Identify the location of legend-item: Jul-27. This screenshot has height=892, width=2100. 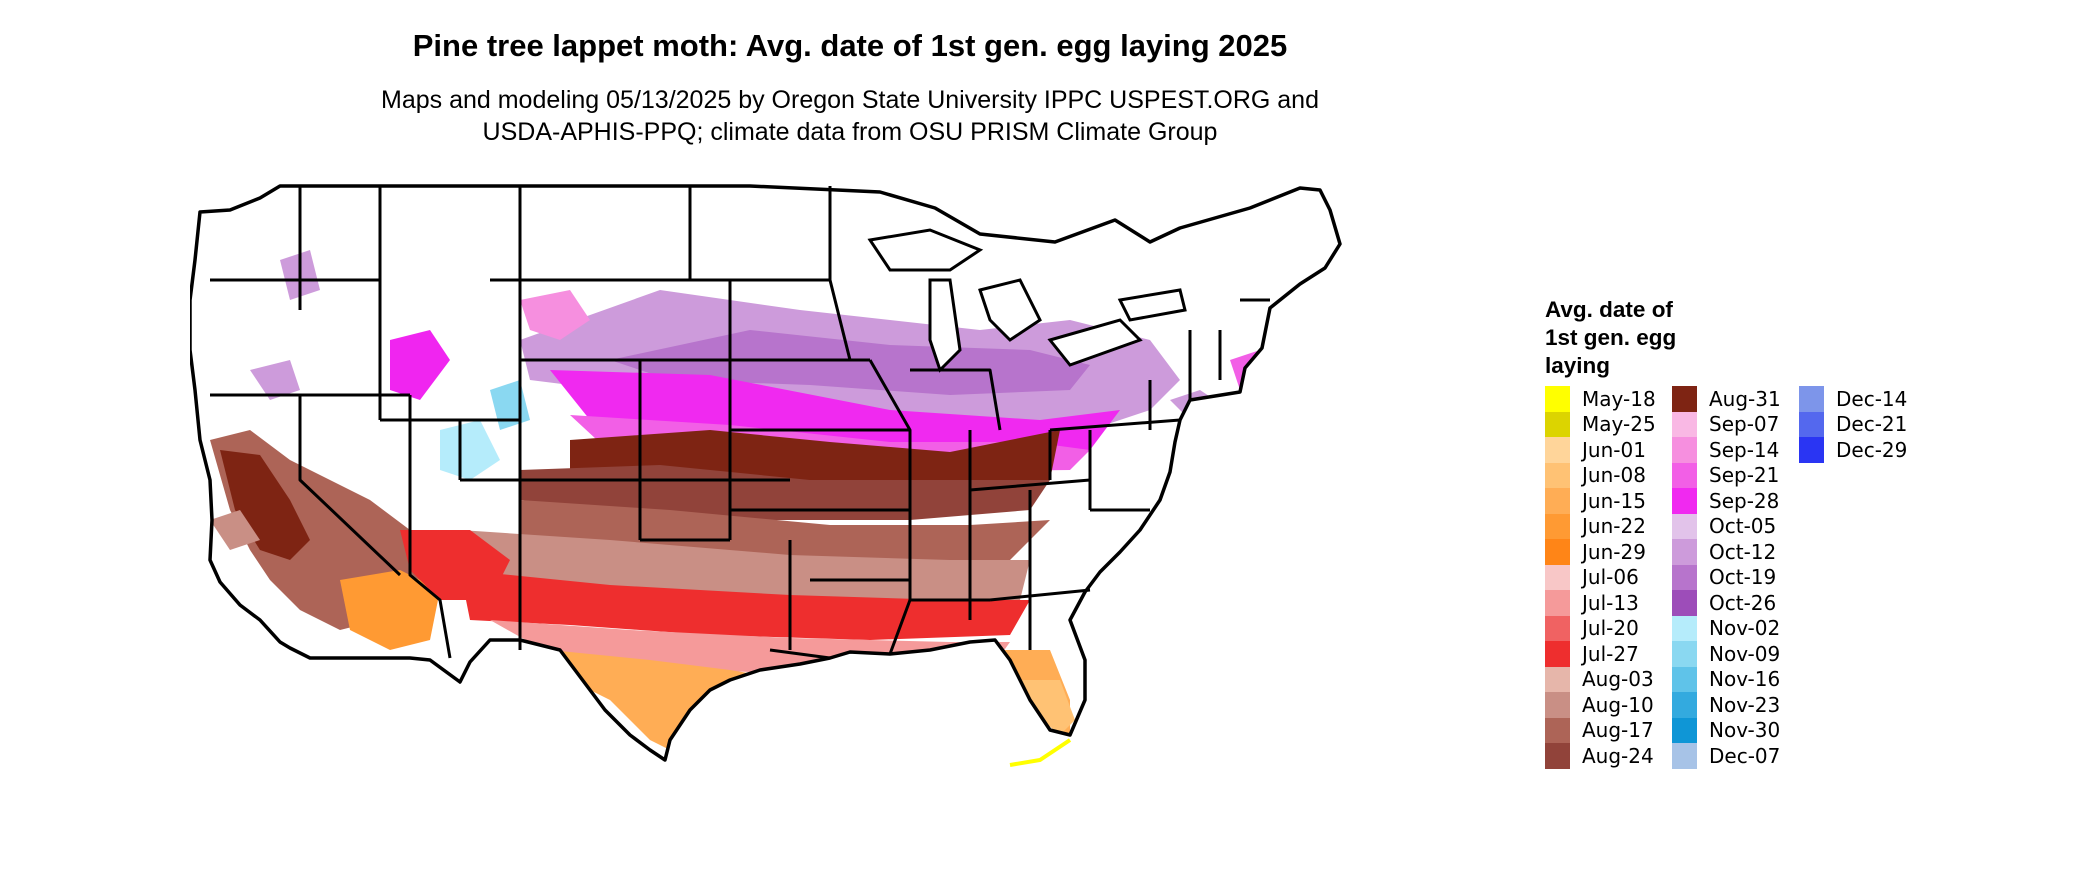
(1608, 654).